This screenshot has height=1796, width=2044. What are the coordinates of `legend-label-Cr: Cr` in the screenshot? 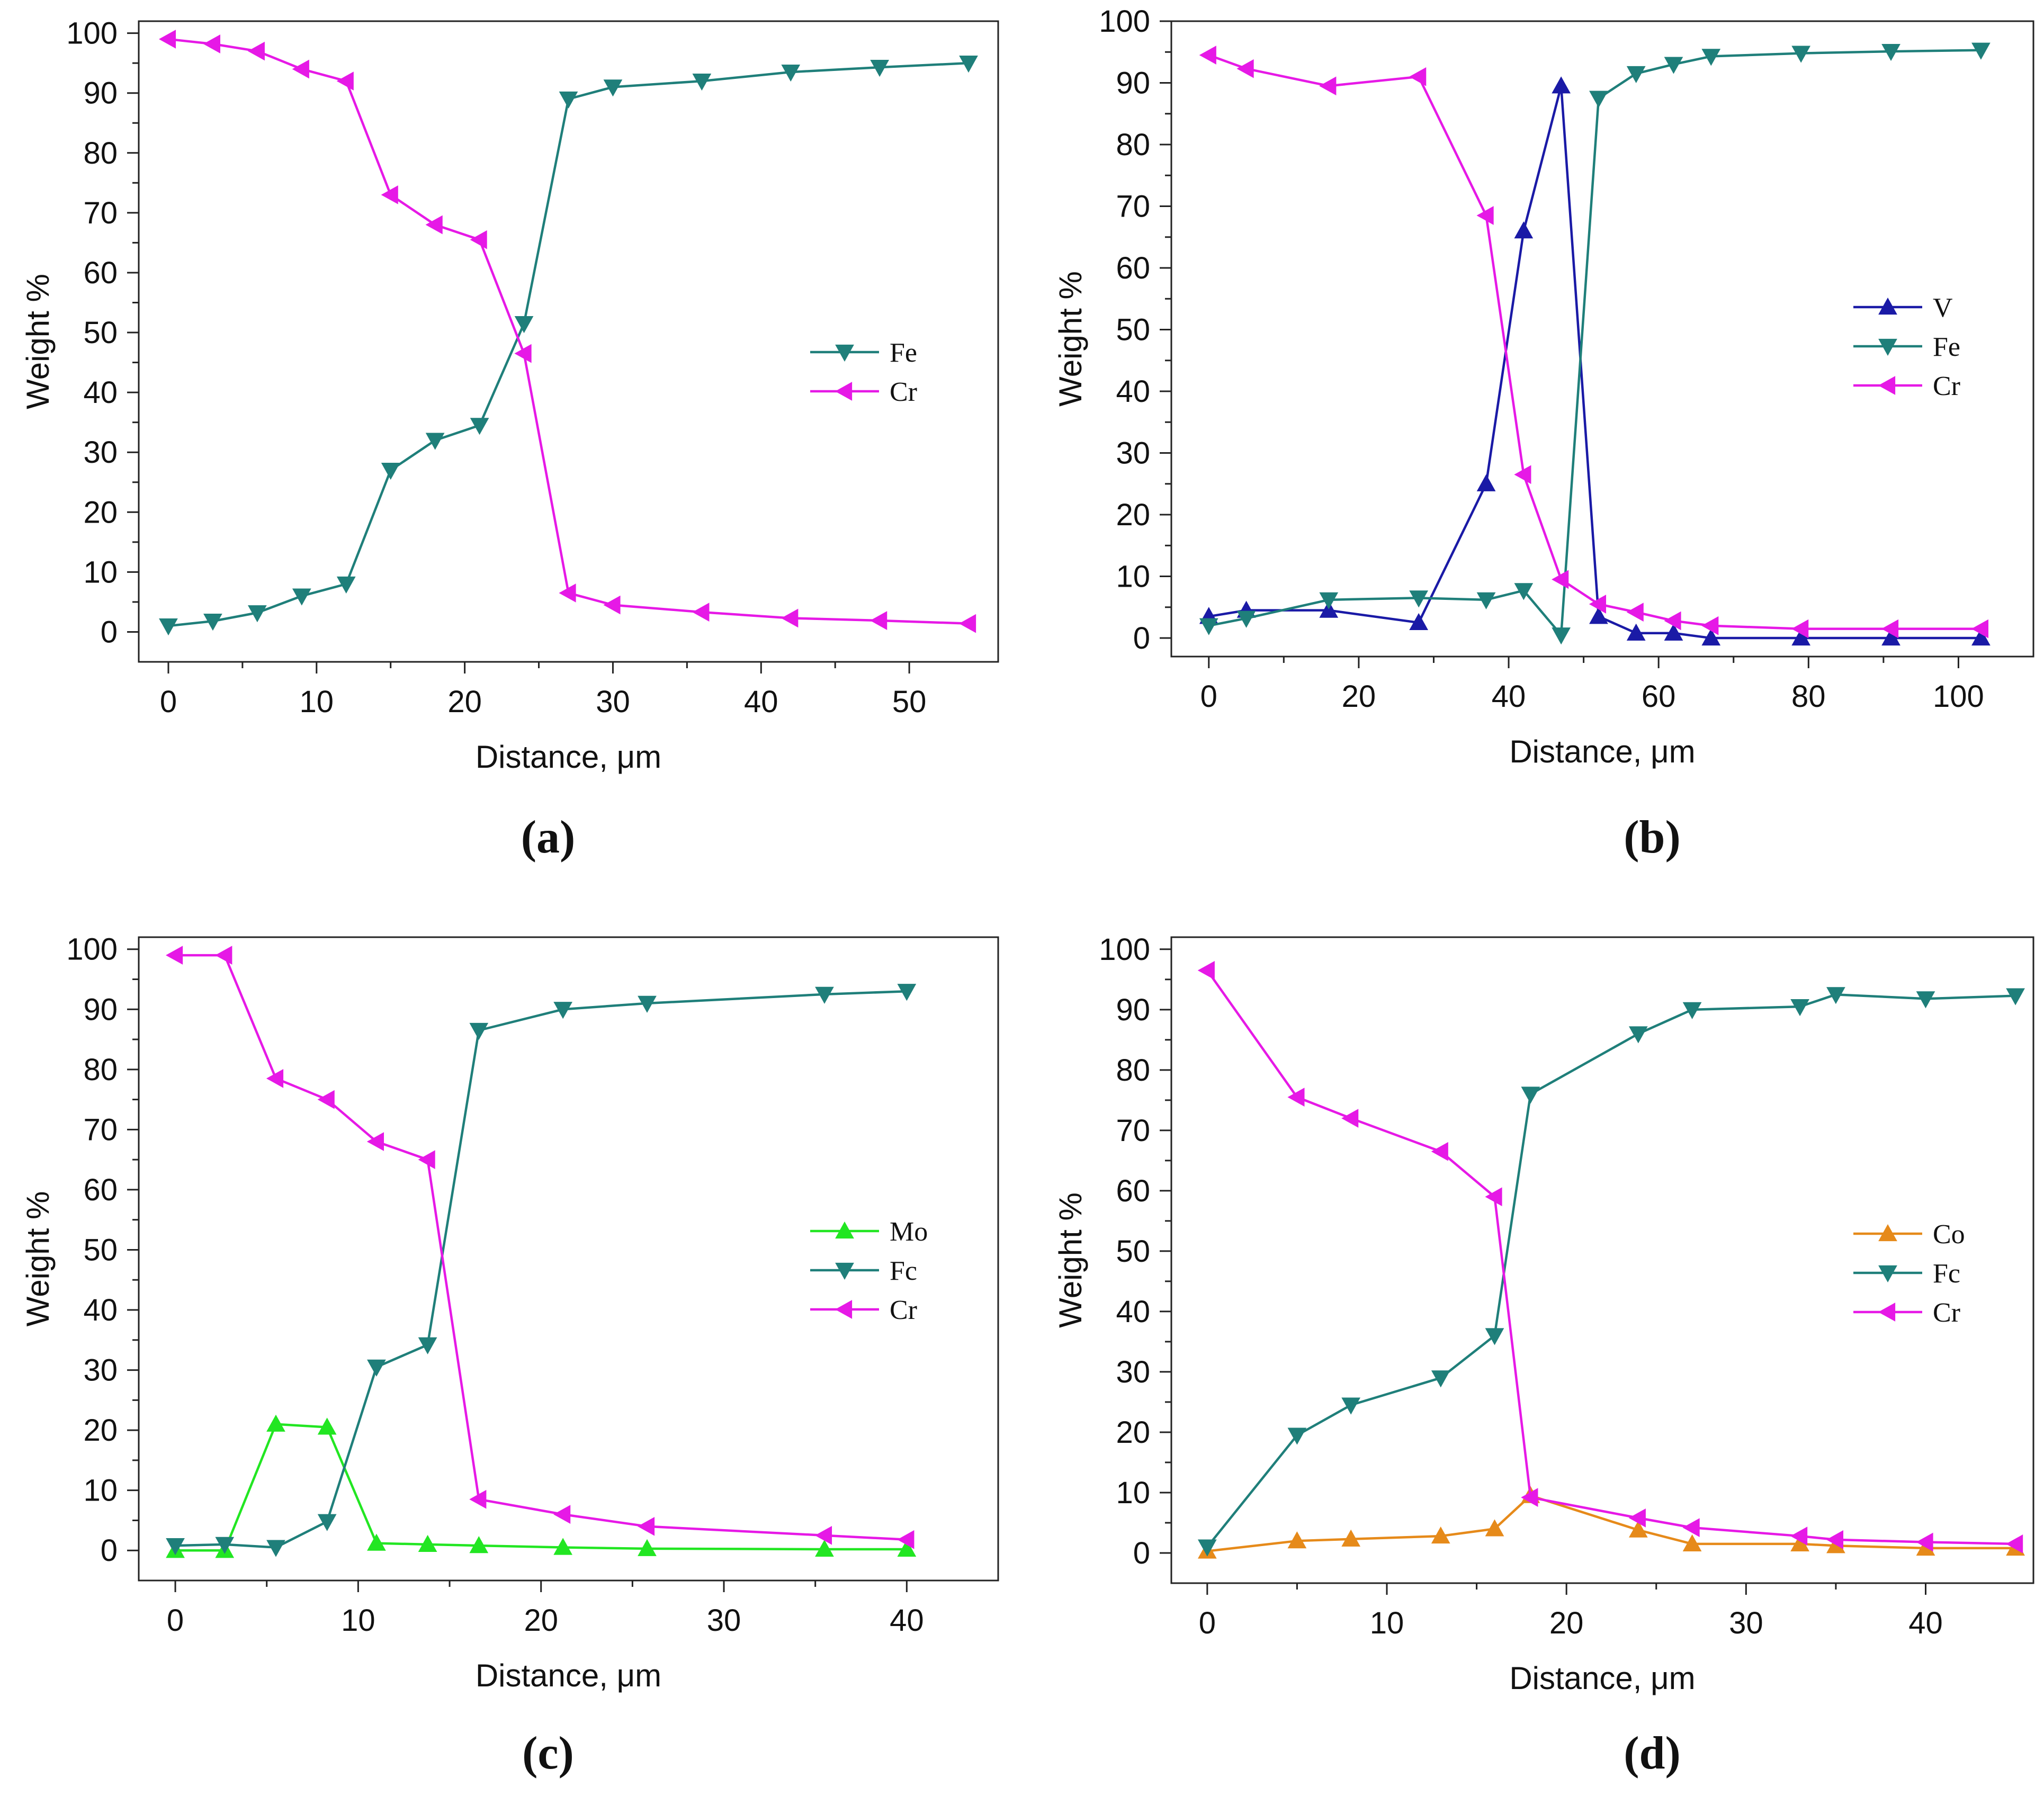 It's located at (1947, 1313).